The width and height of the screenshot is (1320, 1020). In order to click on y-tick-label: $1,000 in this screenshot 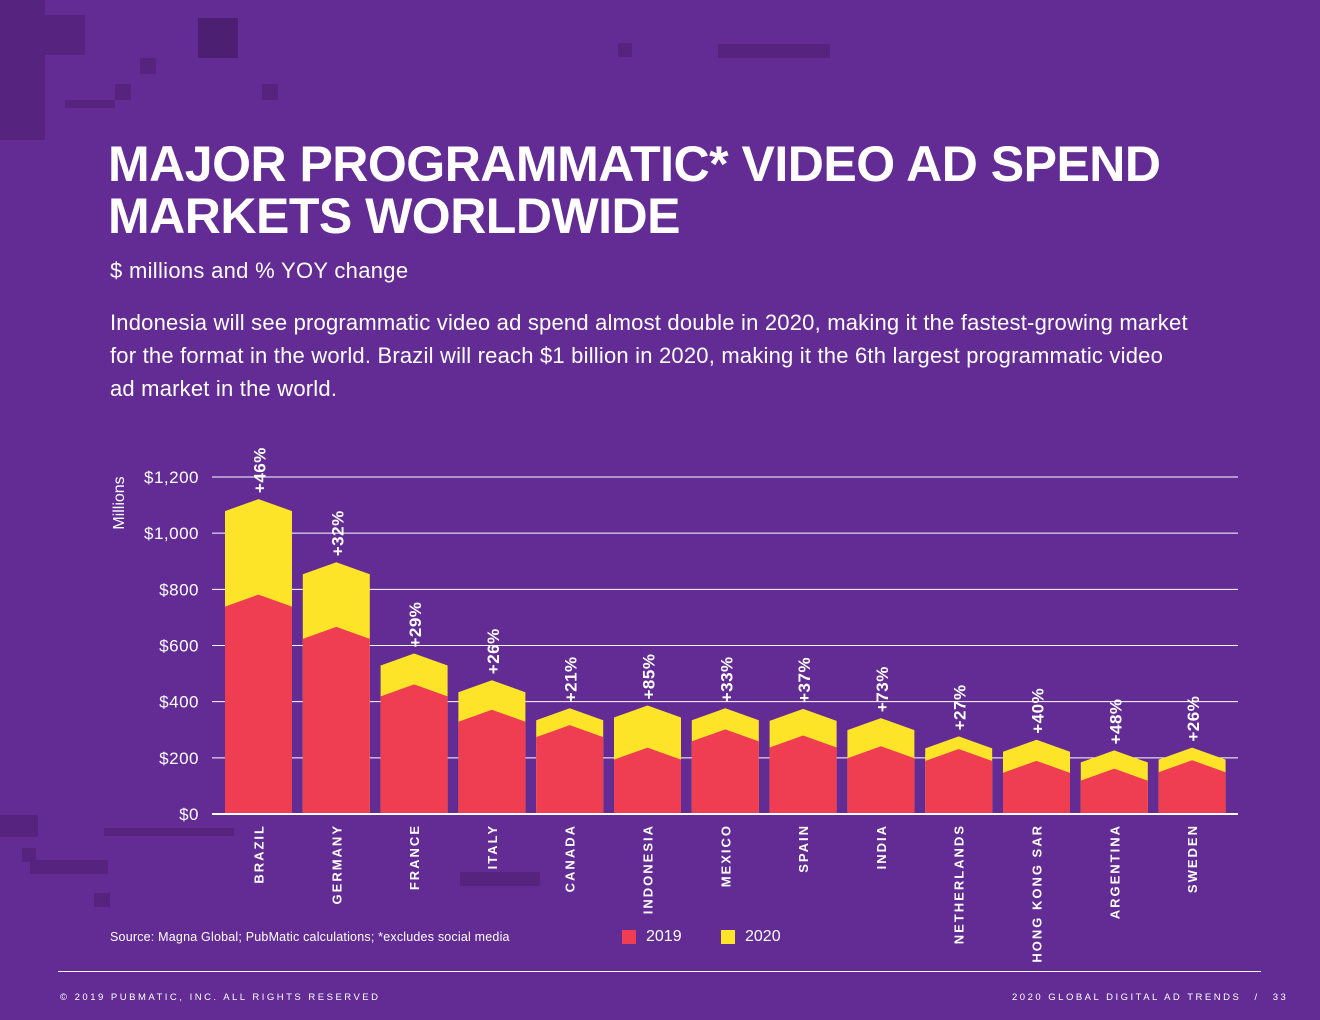, I will do `click(171, 533)`.